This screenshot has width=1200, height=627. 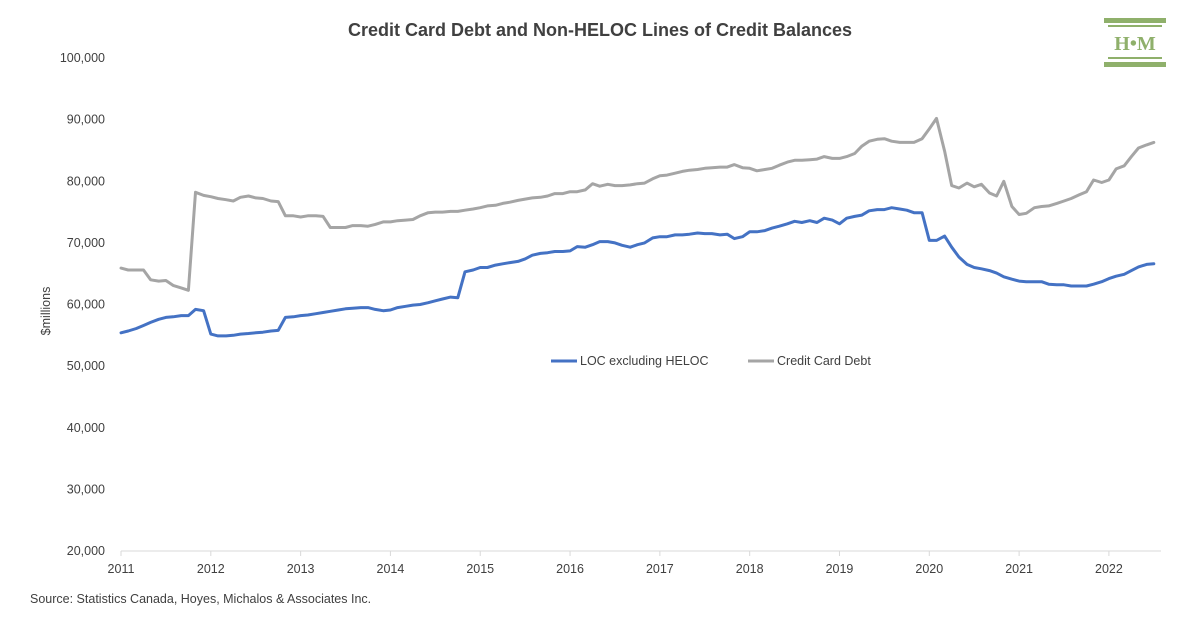 I want to click on x-tick-label: 2018, so click(x=750, y=569).